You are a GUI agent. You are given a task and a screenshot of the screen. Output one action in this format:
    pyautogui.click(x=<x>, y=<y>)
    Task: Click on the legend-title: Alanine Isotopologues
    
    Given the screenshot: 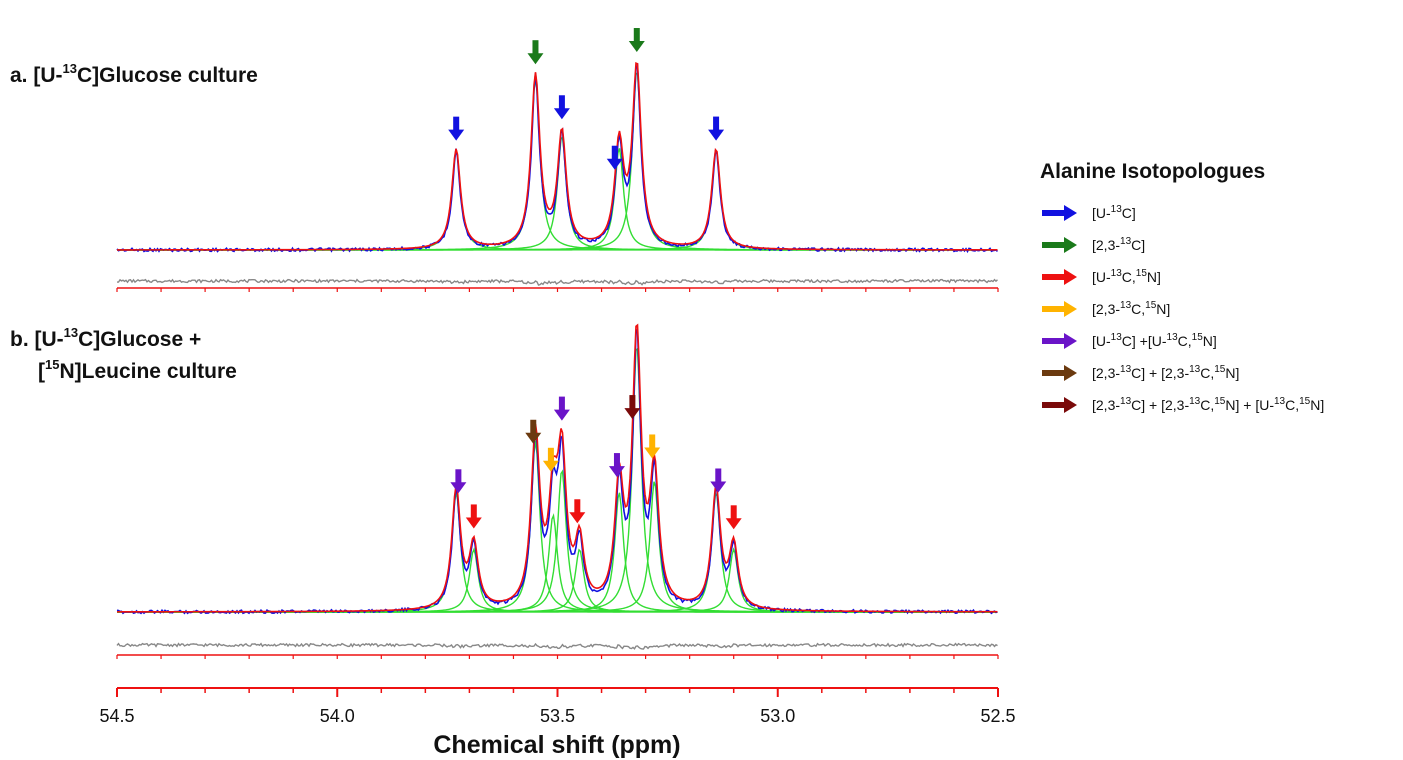 What is the action you would take?
    pyautogui.click(x=1152, y=171)
    